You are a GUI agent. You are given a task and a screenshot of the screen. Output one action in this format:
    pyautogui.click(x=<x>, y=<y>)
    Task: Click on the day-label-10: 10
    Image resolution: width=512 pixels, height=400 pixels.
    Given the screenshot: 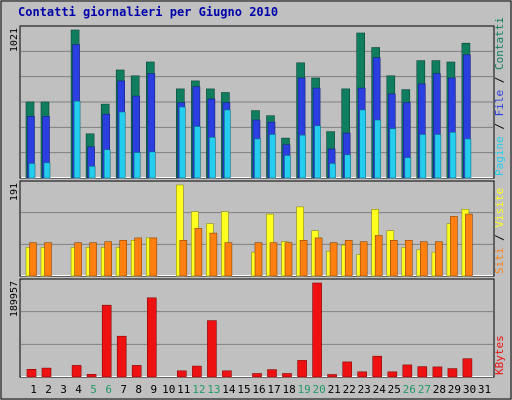 What is the action you would take?
    pyautogui.click(x=168, y=389)
    